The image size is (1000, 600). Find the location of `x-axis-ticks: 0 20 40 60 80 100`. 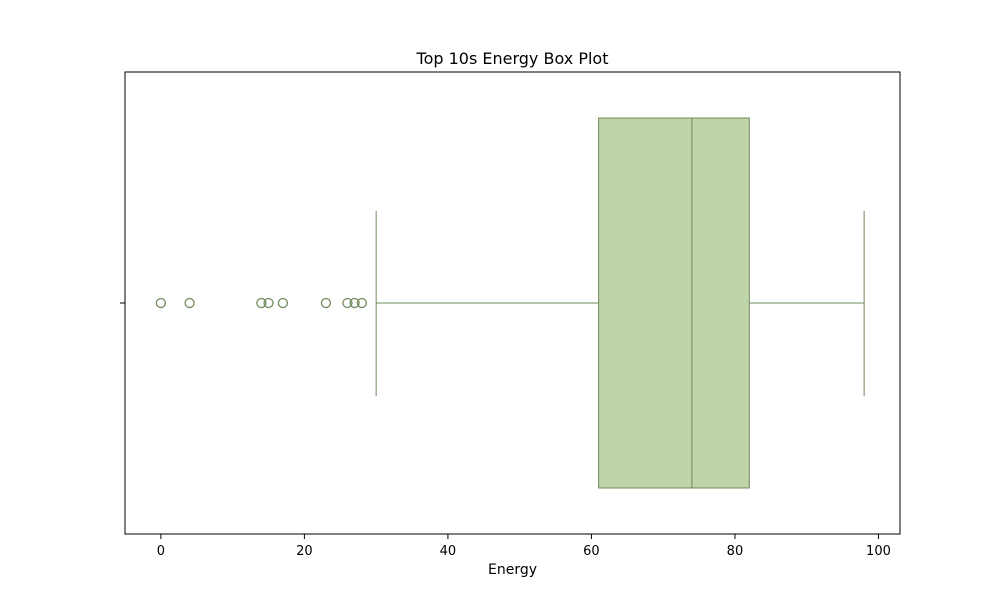

x-axis-ticks: 0 20 40 60 80 100 is located at coordinates (524, 546).